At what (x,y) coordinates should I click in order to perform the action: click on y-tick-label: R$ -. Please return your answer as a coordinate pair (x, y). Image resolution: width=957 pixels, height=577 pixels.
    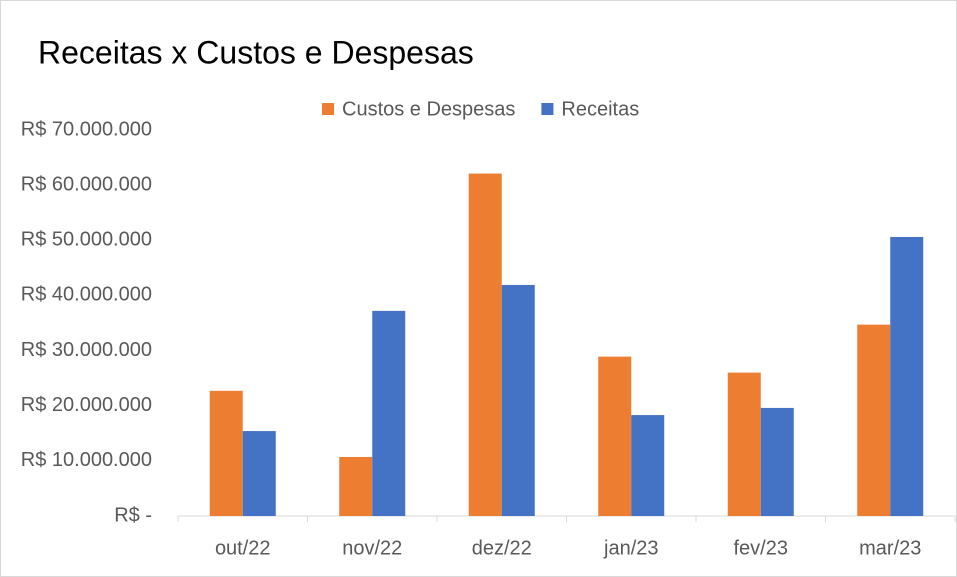
    Looking at the image, I should click on (133, 515).